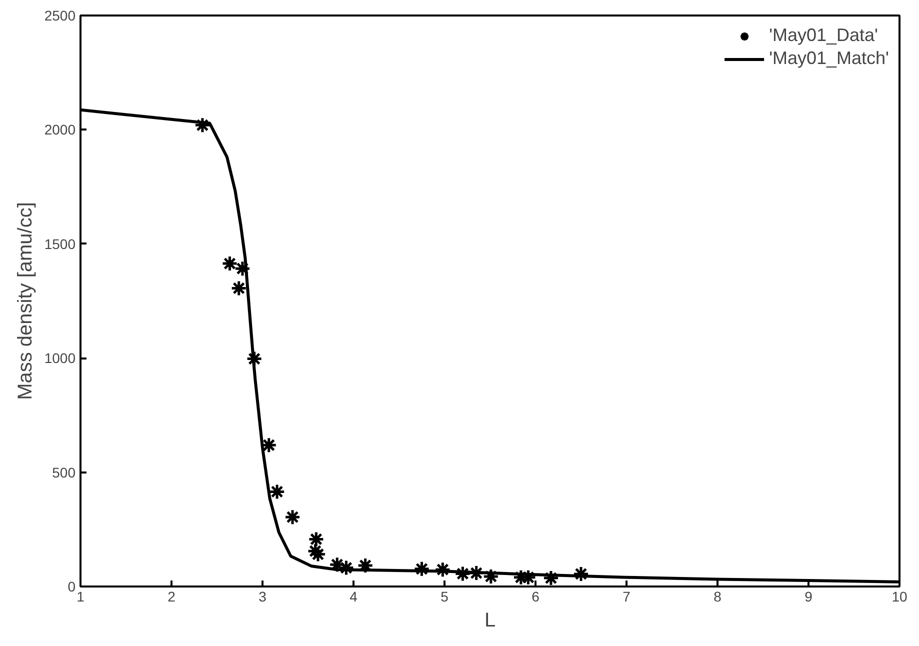 This screenshot has height=646, width=919. What do you see at coordinates (808, 596) in the screenshot?
I see `x-tick-label: 9` at bounding box center [808, 596].